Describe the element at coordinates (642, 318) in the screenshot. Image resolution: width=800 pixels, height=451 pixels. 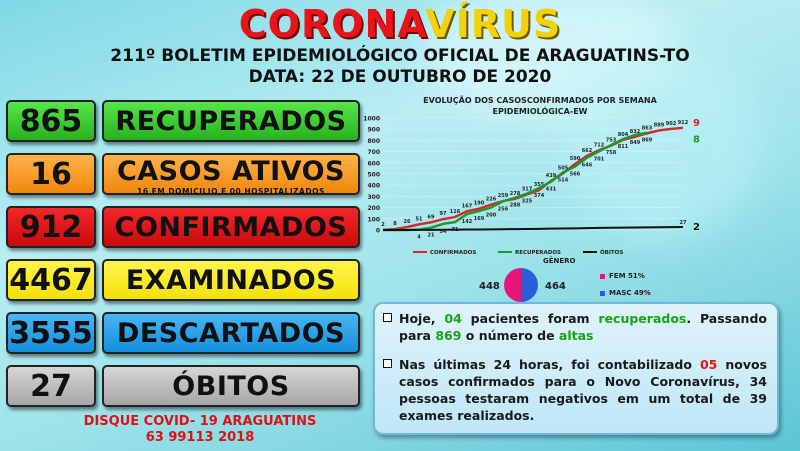
I see `highlight-word: recuperados` at that location.